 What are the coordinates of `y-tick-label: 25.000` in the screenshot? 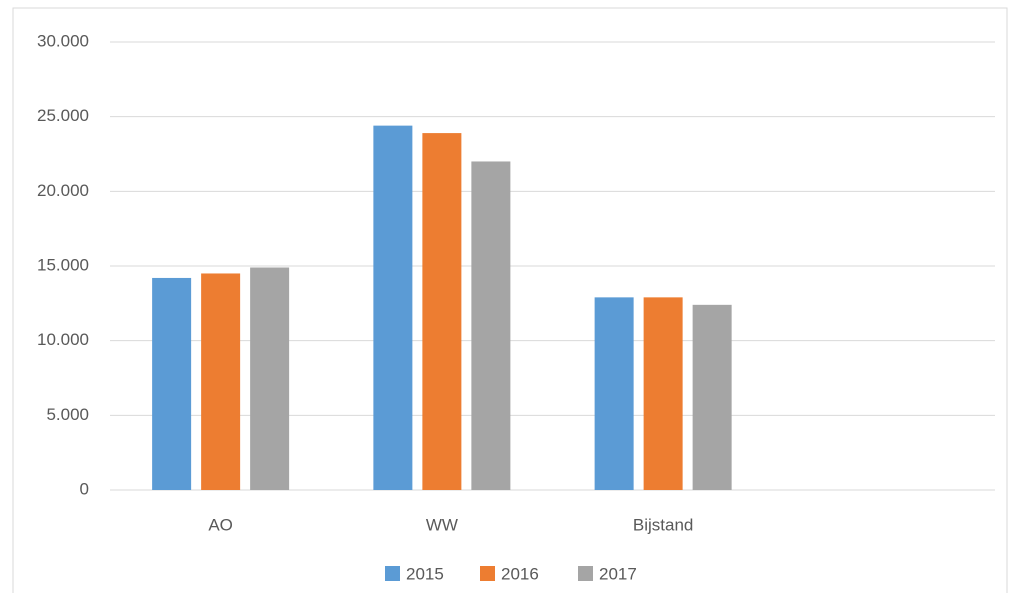 It's located at (63, 115).